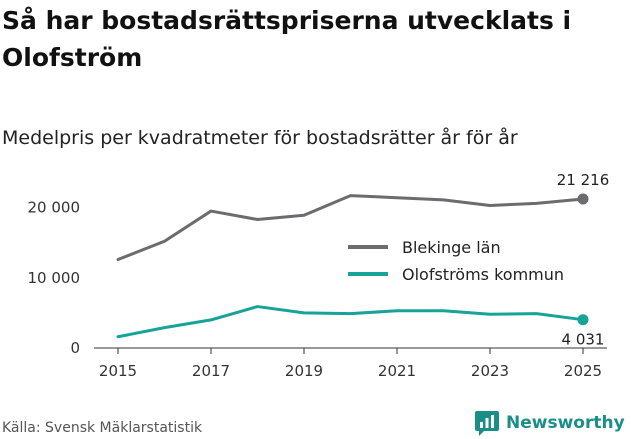 This screenshot has width=631, height=439. I want to click on brand-name: Newsworthy, so click(565, 423).